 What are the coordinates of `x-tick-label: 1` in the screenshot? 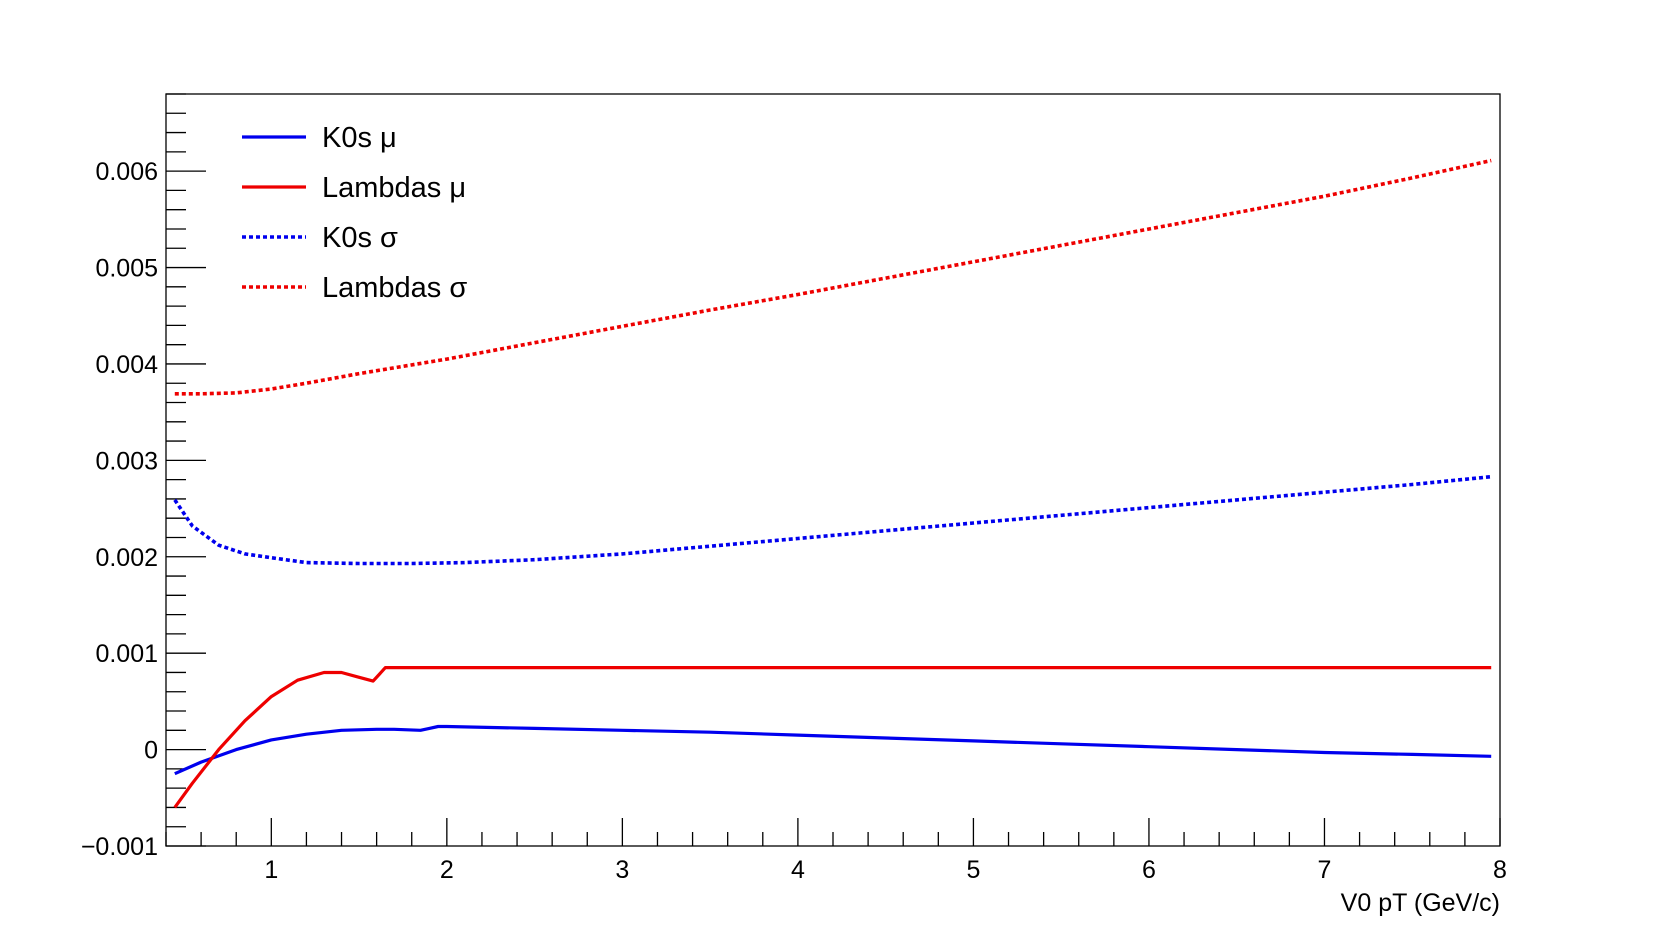 It's located at (271, 870).